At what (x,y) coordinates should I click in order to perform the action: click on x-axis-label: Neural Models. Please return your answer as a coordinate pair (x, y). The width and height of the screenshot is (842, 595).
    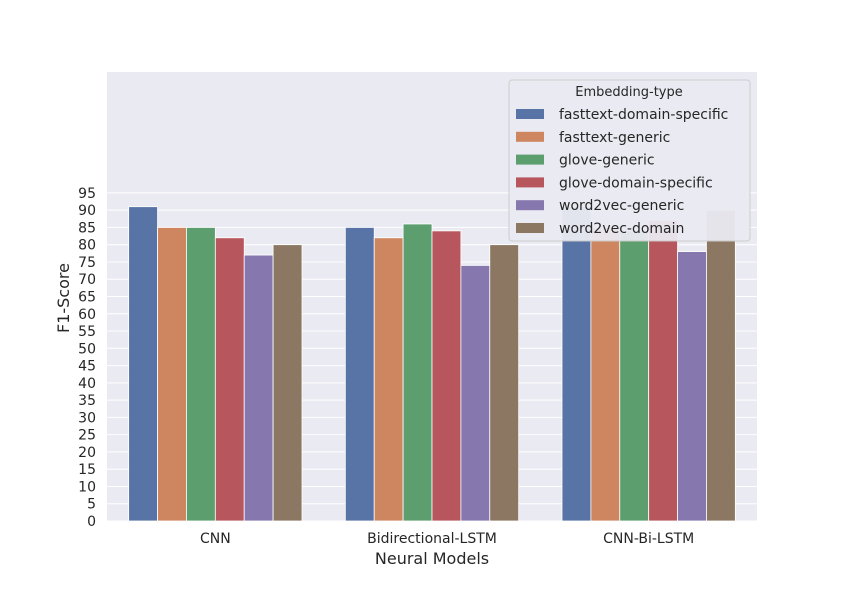
    Looking at the image, I should click on (432, 558).